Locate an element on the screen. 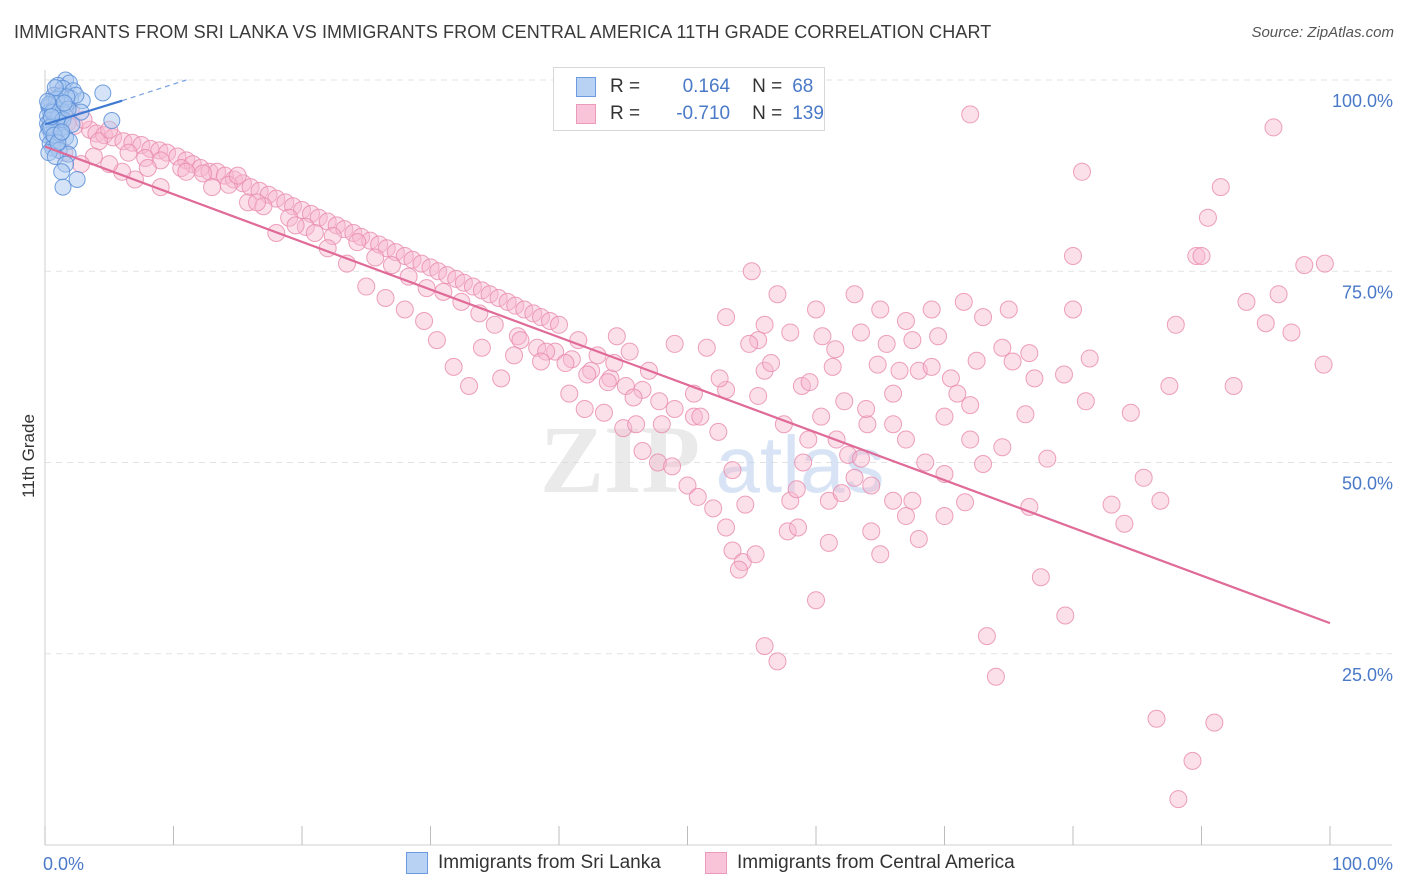  legend-swatch-pink is located at coordinates (586, 114).